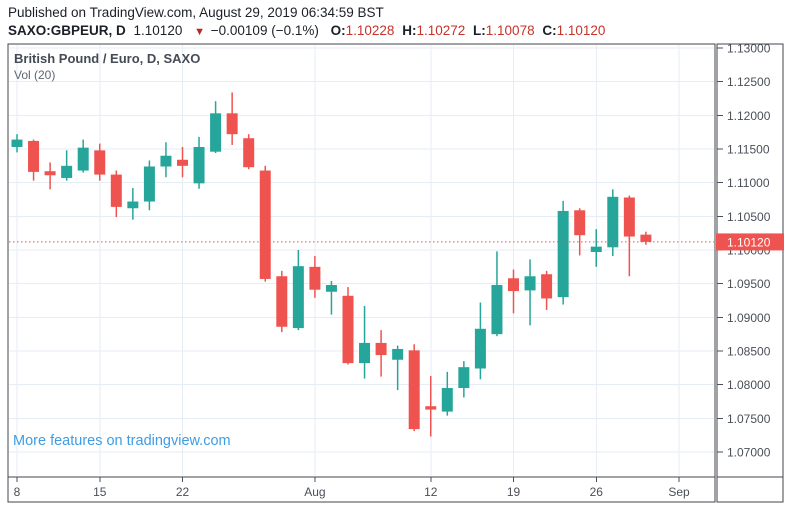 The height and width of the screenshot is (511, 785). Describe the element at coordinates (549, 30) in the screenshot. I see `close-label: C:` at that location.